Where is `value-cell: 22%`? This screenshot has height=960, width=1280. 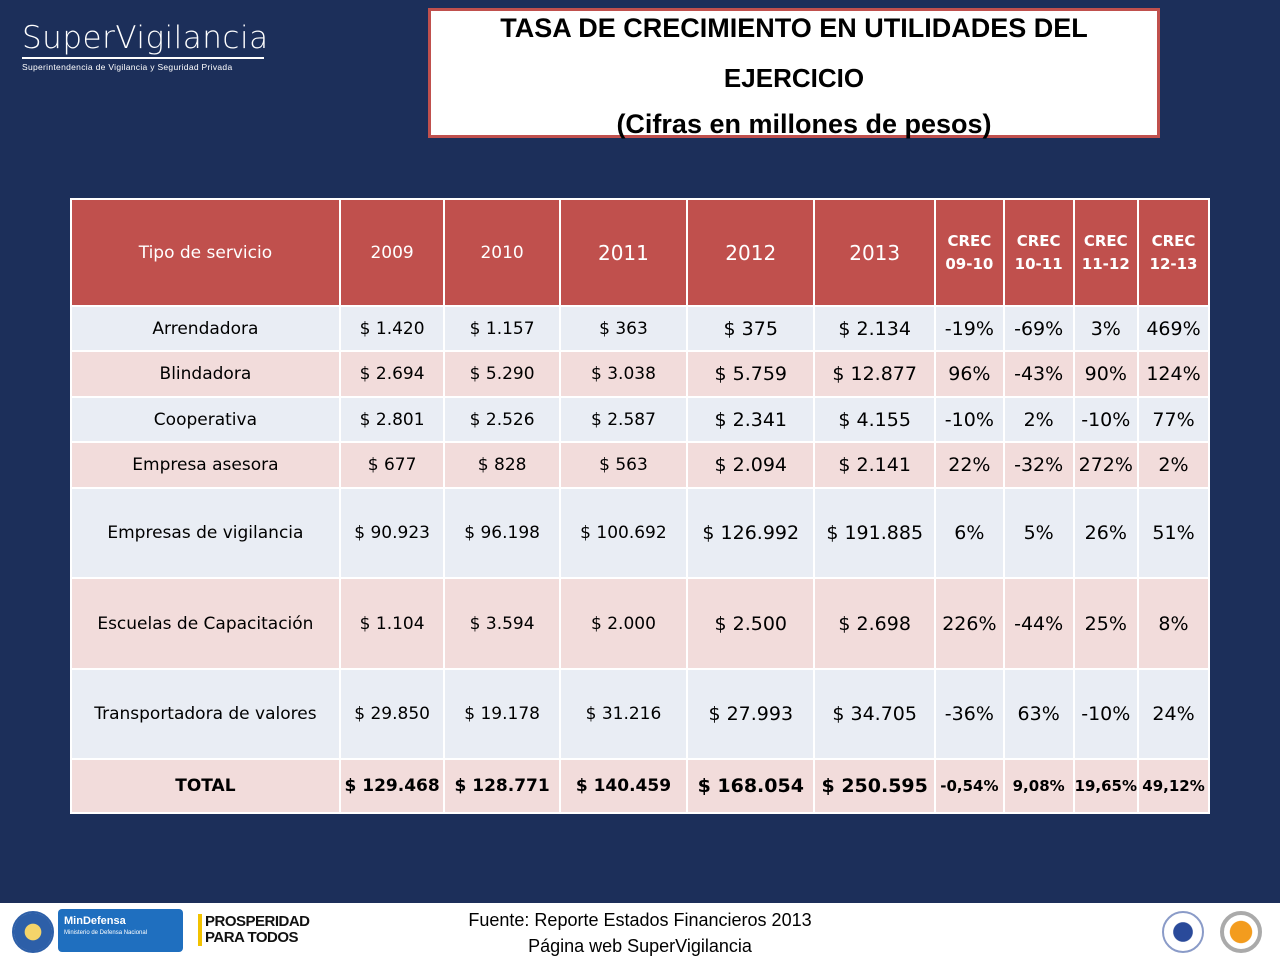 value-cell: 22% is located at coordinates (969, 465).